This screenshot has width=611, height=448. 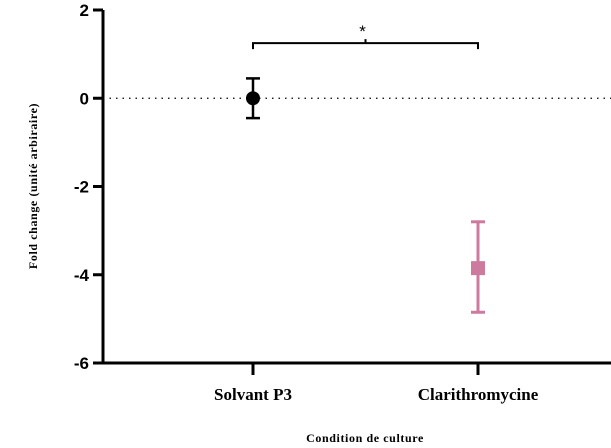 What do you see at coordinates (81, 187) in the screenshot?
I see `y-tick-label: -2` at bounding box center [81, 187].